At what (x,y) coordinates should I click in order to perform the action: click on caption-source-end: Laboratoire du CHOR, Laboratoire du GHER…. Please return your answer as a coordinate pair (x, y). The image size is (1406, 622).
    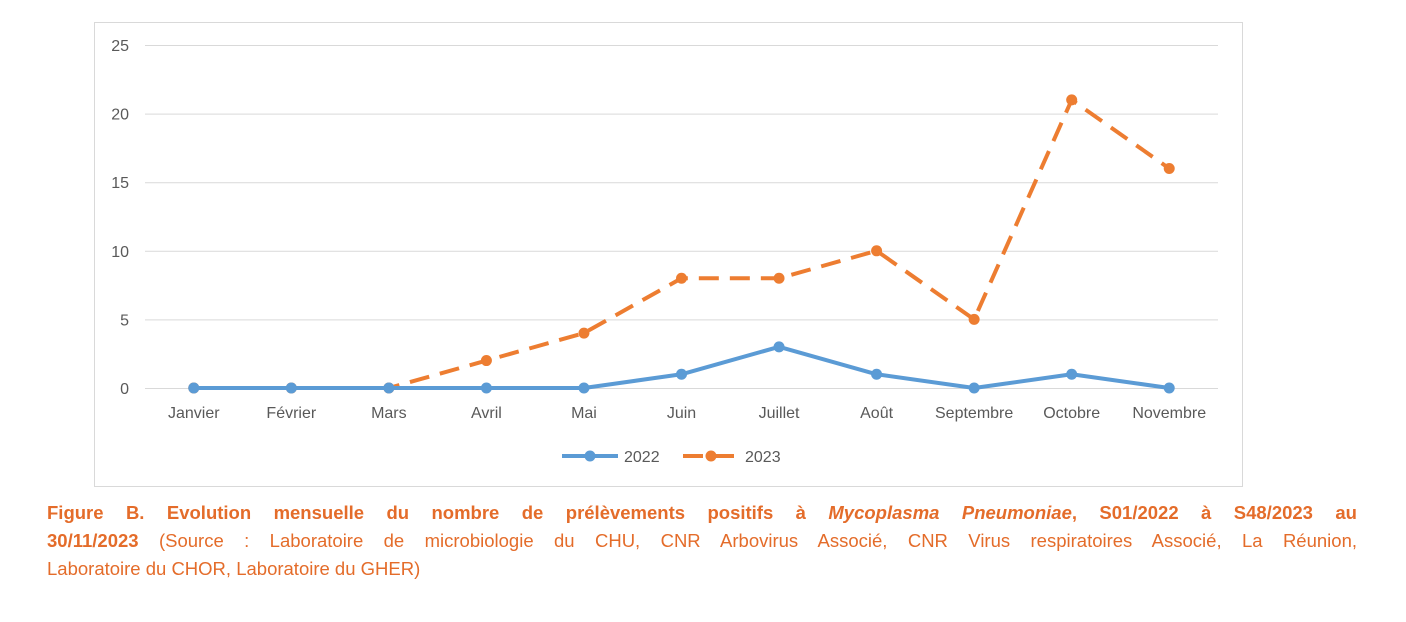
    Looking at the image, I should click on (234, 568).